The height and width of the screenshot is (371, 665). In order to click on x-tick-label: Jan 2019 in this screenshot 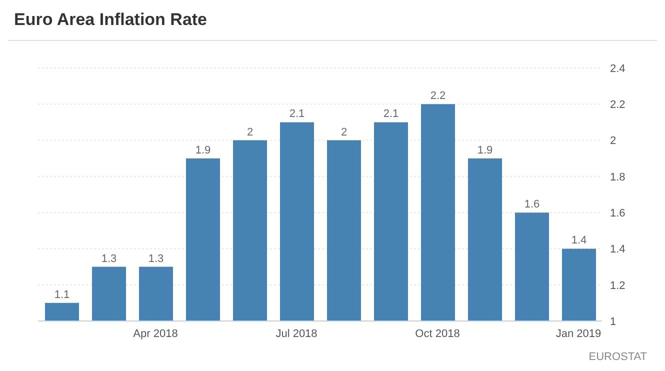, I will do `click(579, 334)`.